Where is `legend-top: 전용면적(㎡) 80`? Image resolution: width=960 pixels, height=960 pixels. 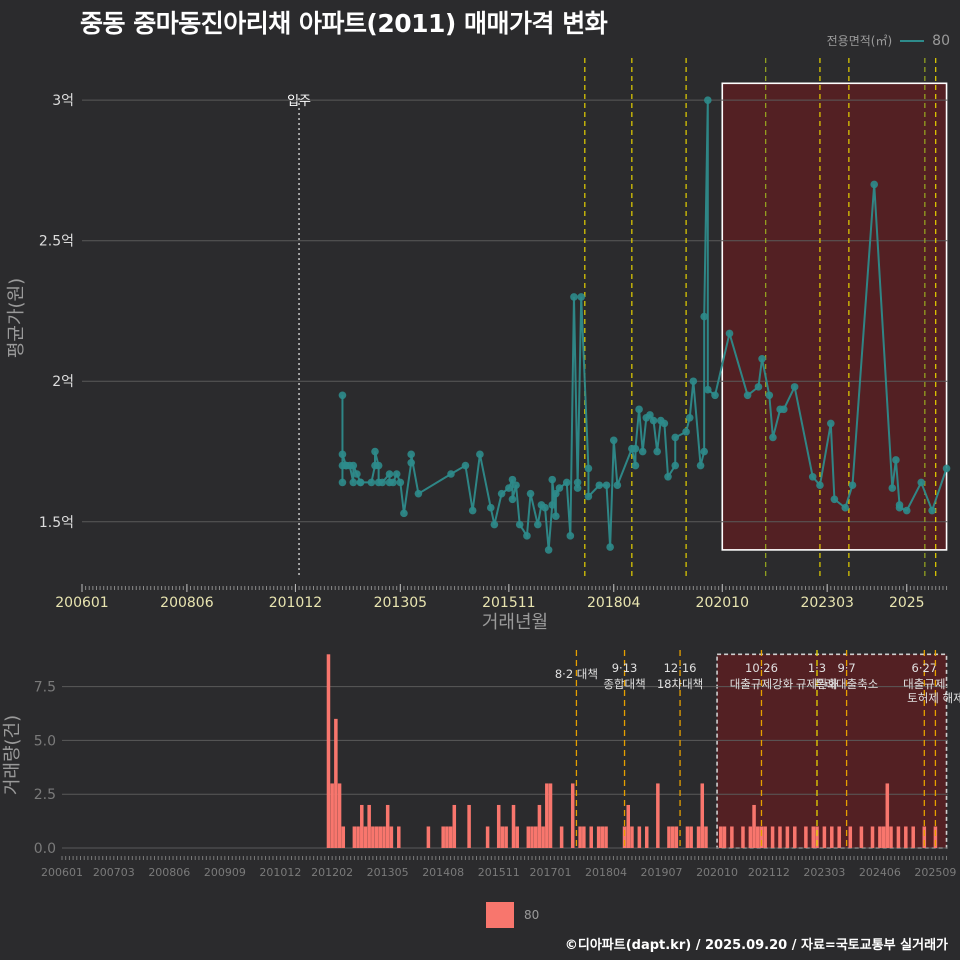
legend-top: 전용면적(㎡) 80 is located at coordinates (888, 40).